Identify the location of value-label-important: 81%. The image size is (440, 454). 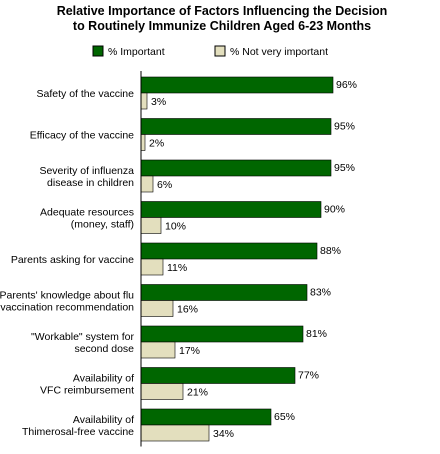
(316, 334).